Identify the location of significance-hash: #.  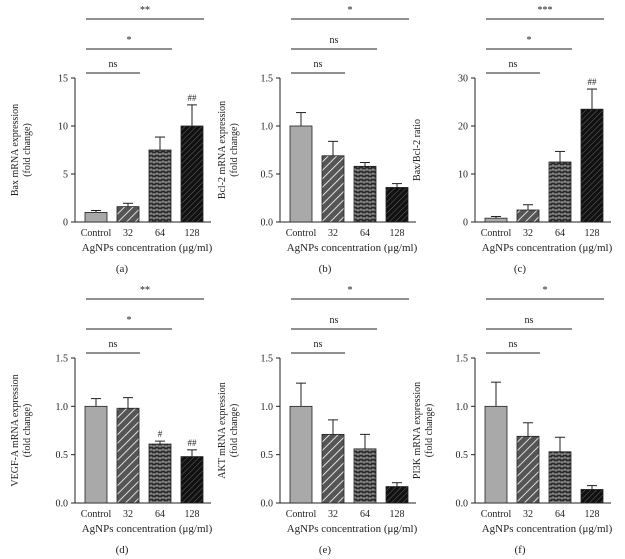
(160, 434).